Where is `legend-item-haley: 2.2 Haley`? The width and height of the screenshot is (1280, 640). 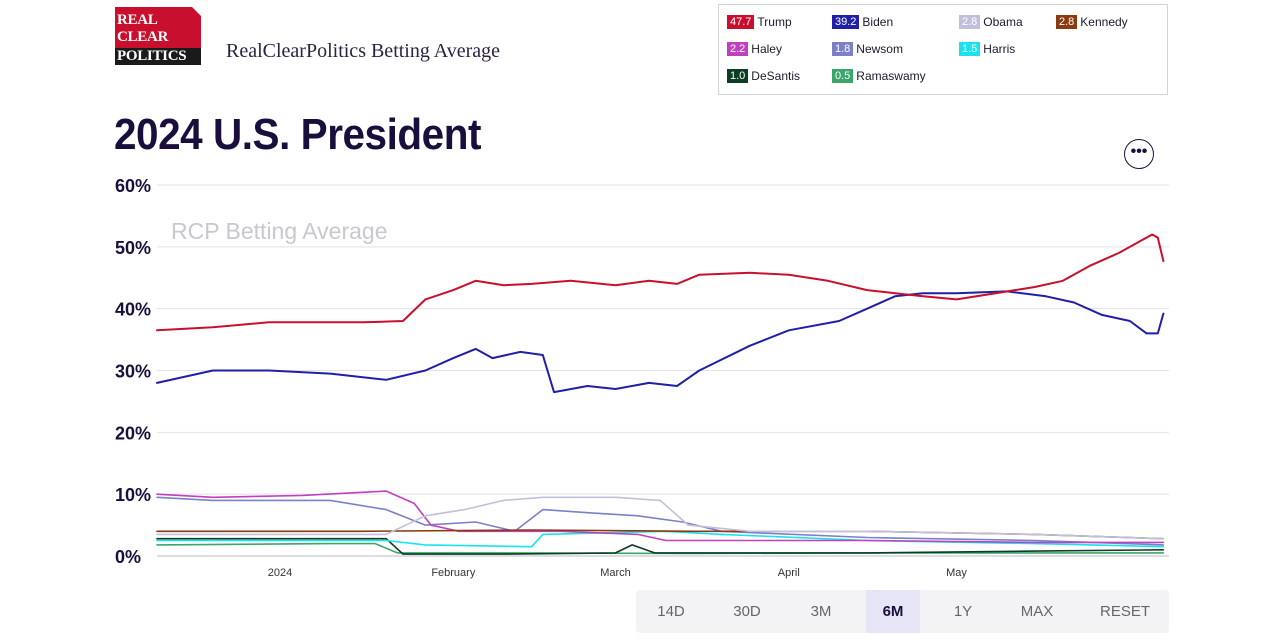
legend-item-haley: 2.2 Haley is located at coordinates (754, 49).